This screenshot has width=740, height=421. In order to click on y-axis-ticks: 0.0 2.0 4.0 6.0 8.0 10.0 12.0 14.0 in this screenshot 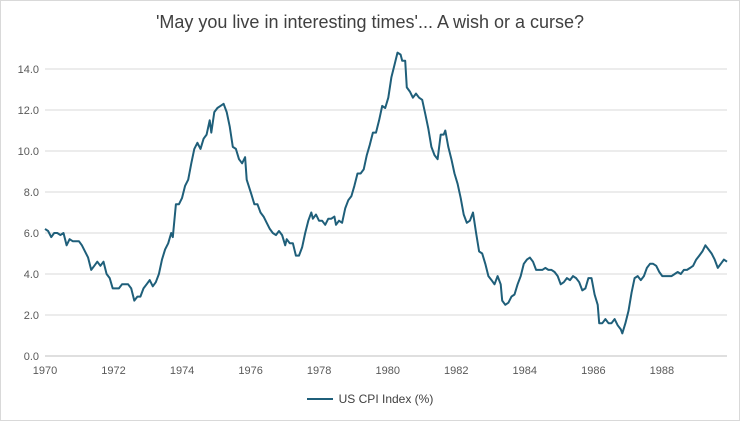, I will do `click(28, 213)`.